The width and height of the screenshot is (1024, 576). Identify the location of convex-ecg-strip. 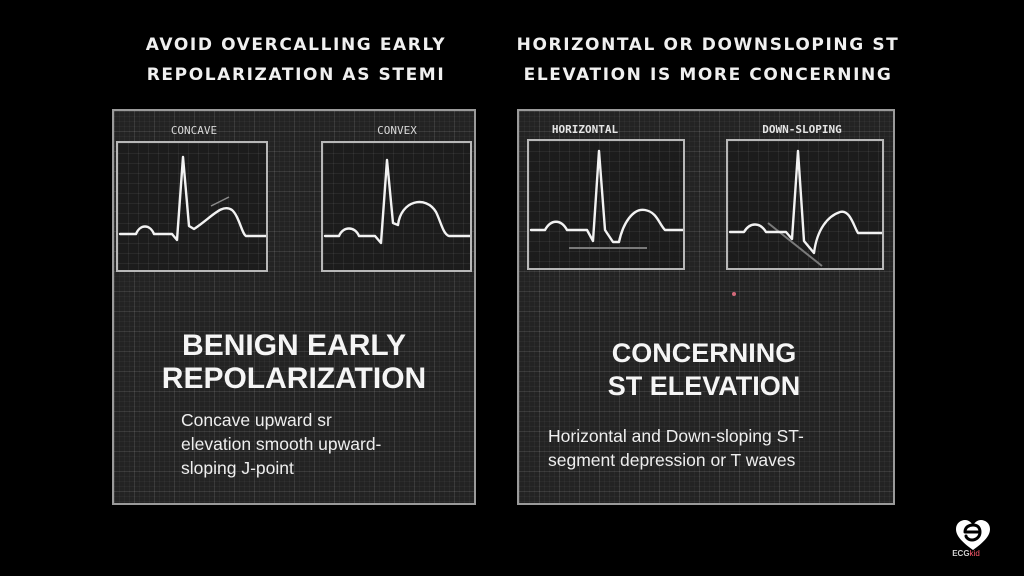
(396, 206).